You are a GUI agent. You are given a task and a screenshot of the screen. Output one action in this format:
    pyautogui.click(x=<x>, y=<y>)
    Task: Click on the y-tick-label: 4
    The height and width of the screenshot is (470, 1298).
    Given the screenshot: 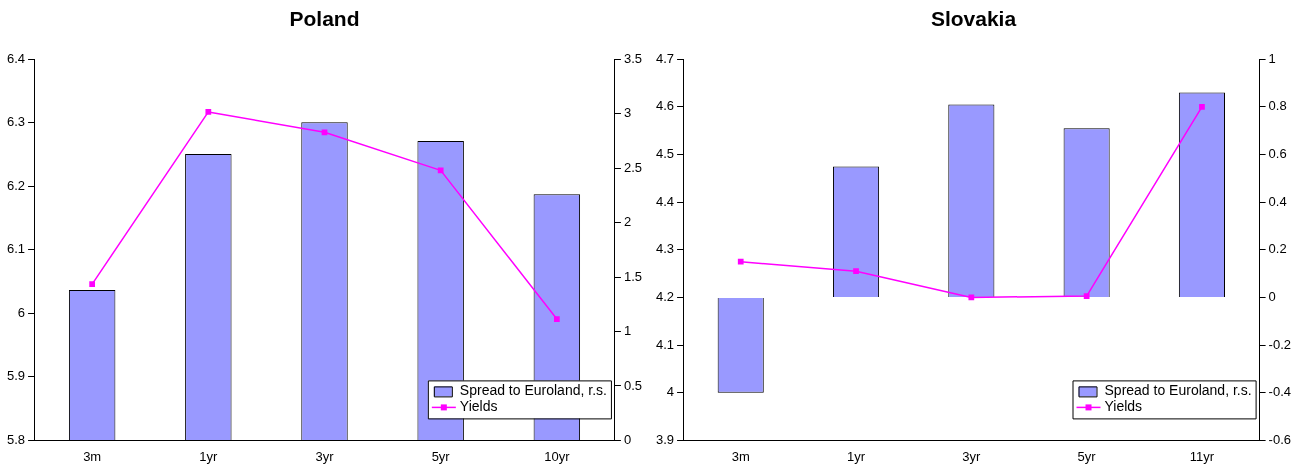 What is the action you would take?
    pyautogui.click(x=670, y=392)
    